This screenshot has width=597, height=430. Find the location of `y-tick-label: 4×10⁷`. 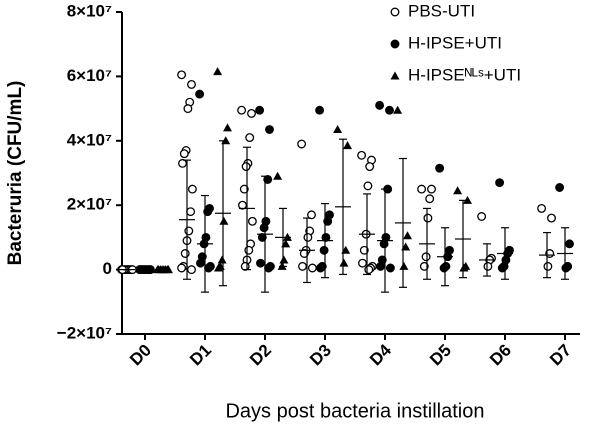

y-tick-label: 4×10⁷ is located at coordinates (89, 139).